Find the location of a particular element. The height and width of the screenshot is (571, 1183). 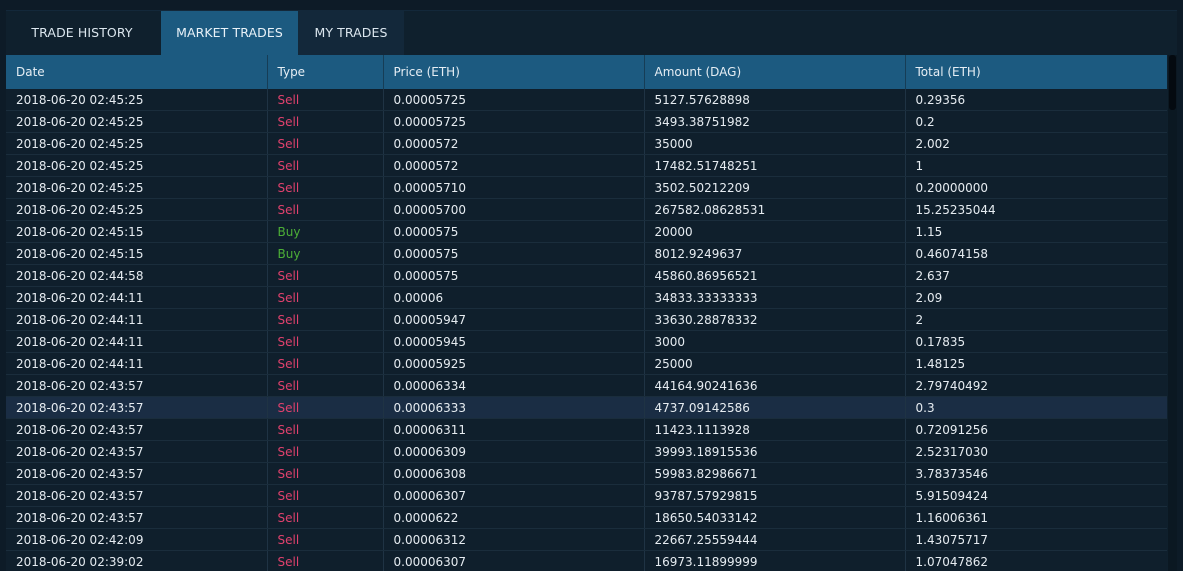

cell-amount: 44164.90241636 is located at coordinates (774, 386).